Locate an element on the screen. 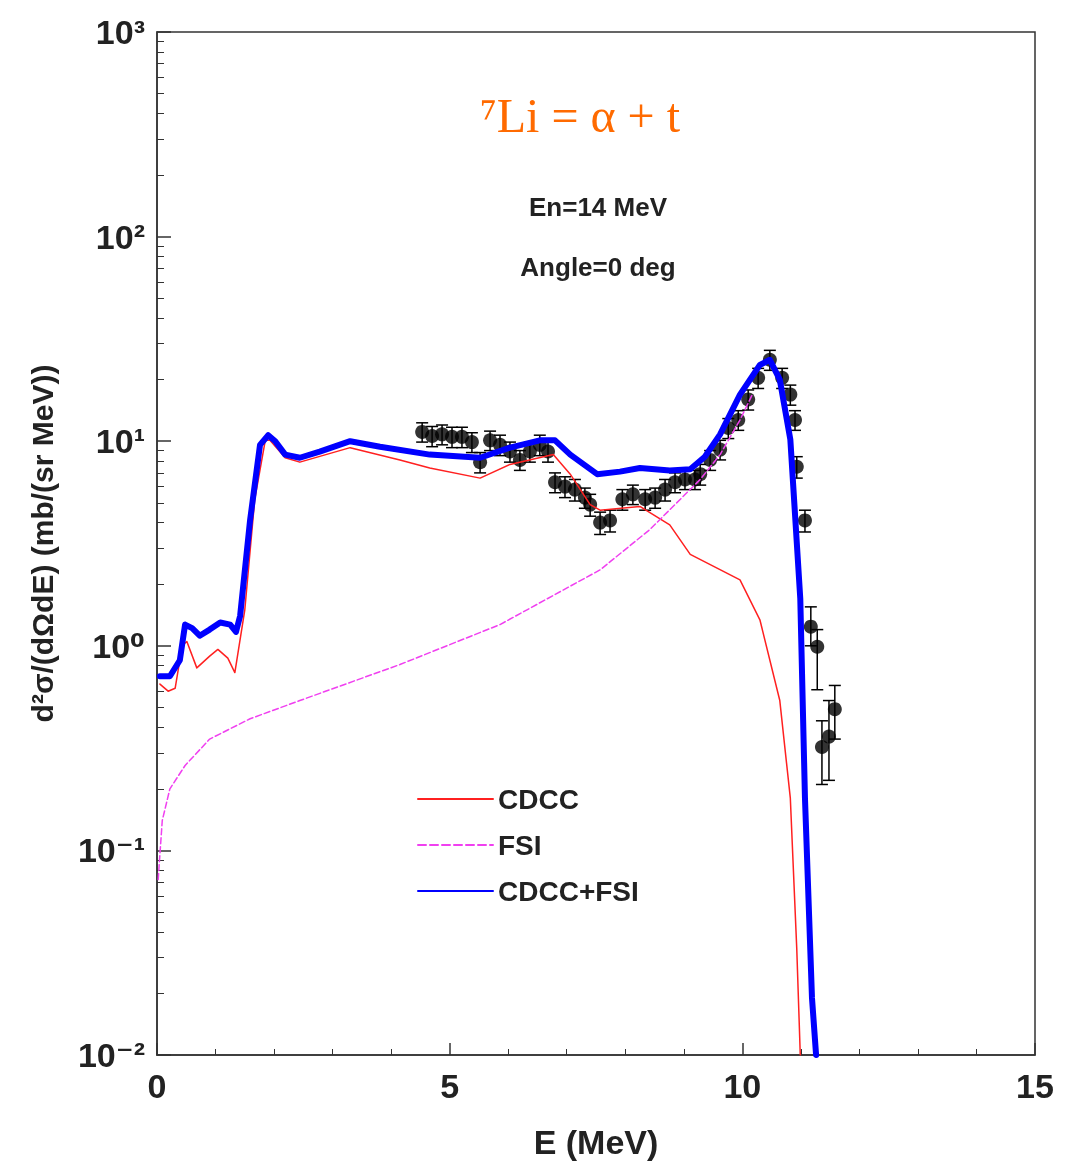 The width and height of the screenshot is (1066, 1172). x-tick-label: 0 is located at coordinates (157, 1086).